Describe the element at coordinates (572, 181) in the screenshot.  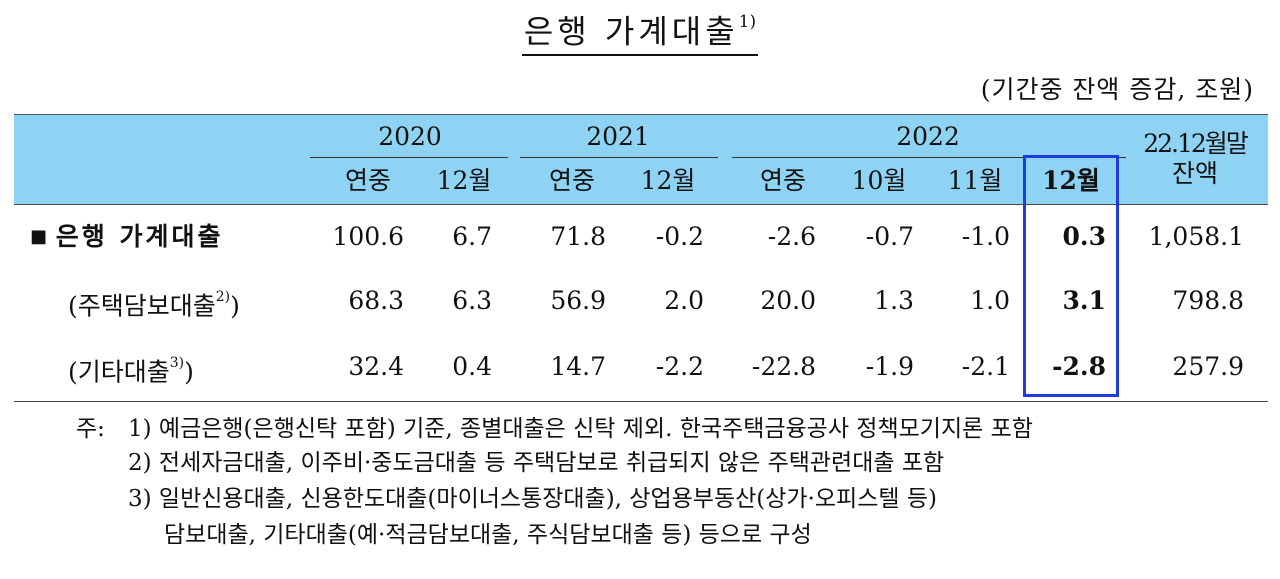
I see `sub-header-2021-year: 연중` at that location.